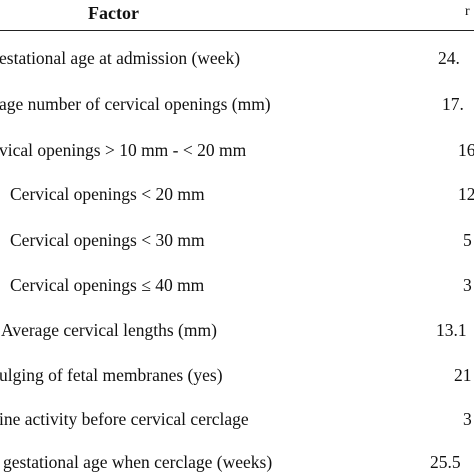  Describe the element at coordinates (467, 11) in the screenshot. I see `header-value: r` at that location.